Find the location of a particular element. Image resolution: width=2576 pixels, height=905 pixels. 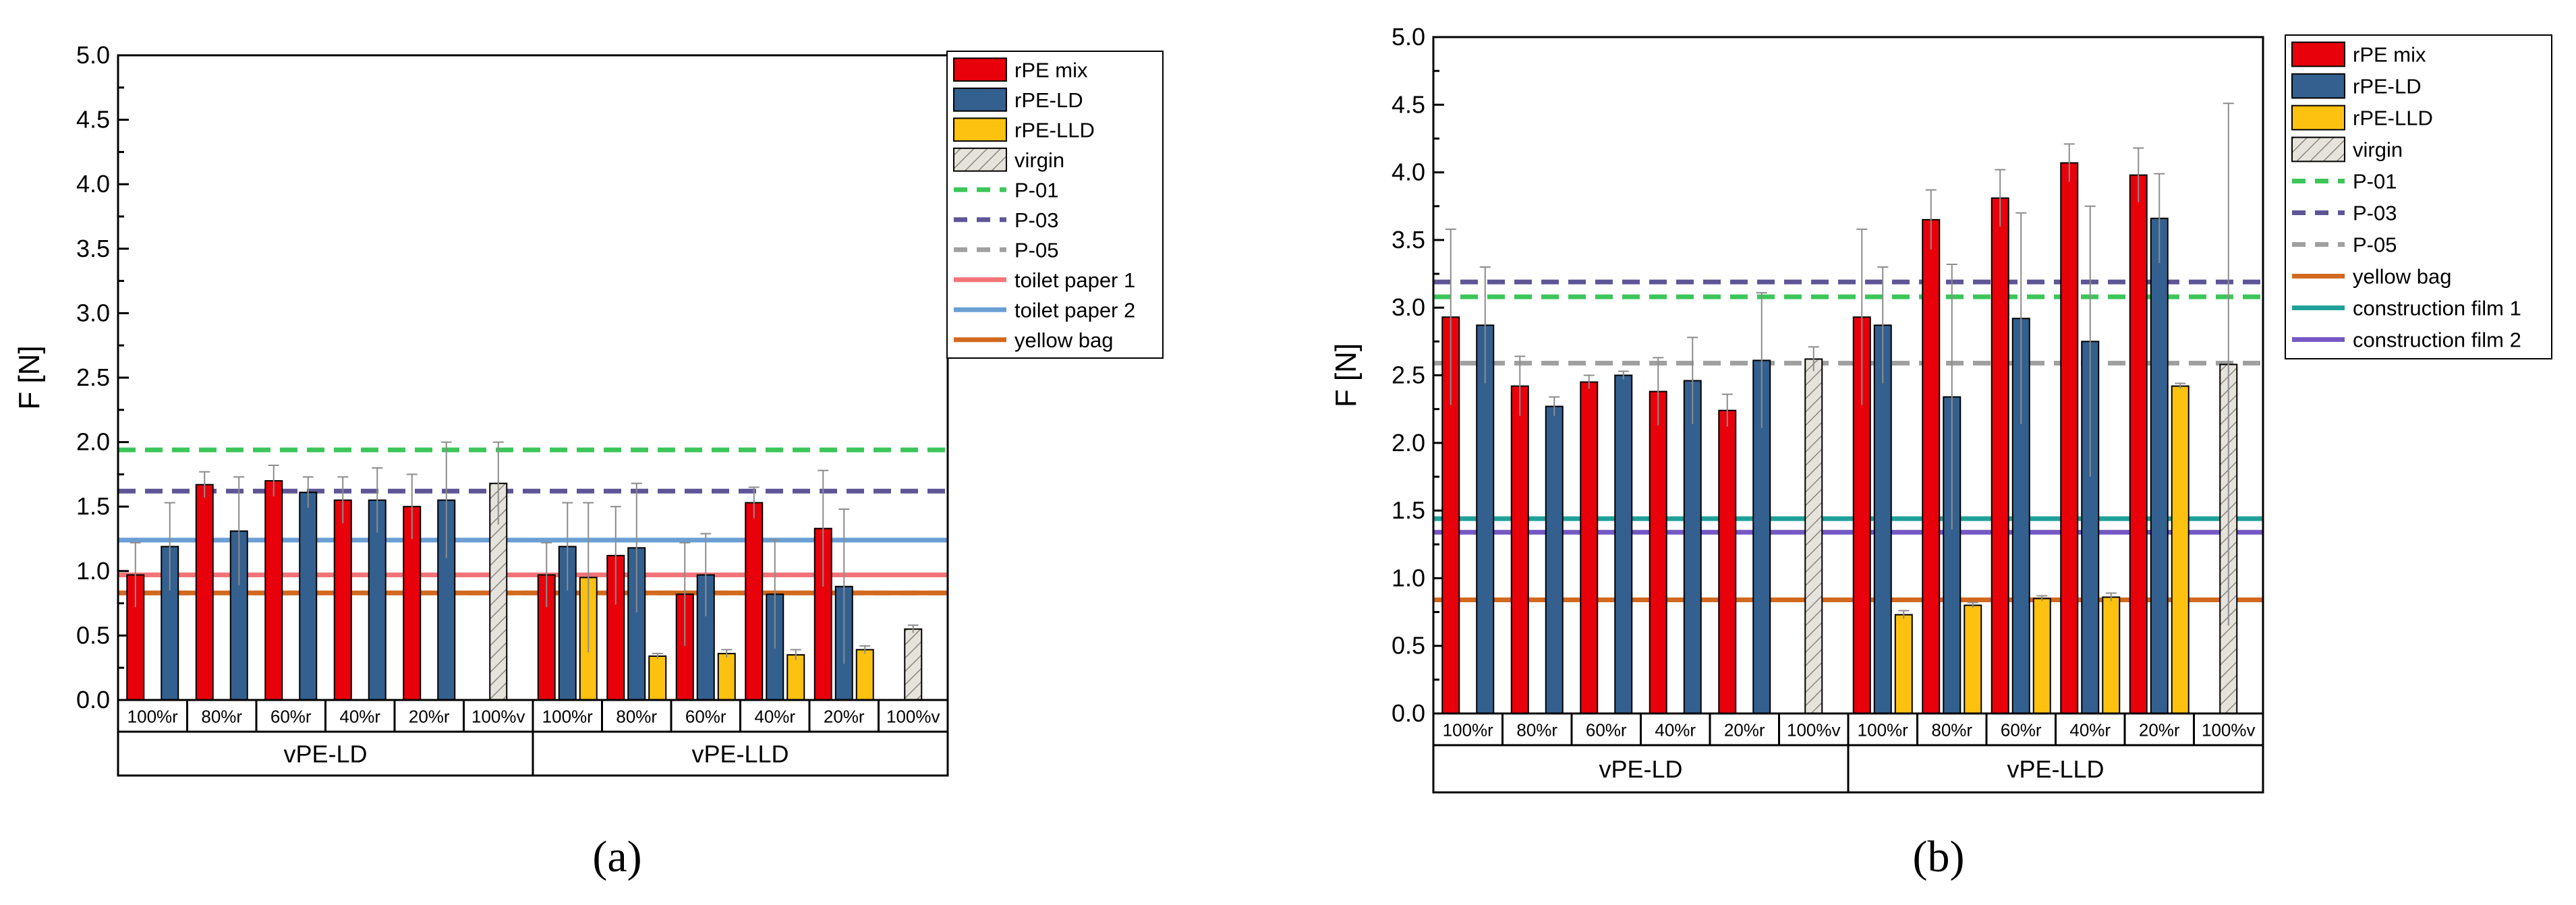

legend-swatch-virgin is located at coordinates (2318, 149).